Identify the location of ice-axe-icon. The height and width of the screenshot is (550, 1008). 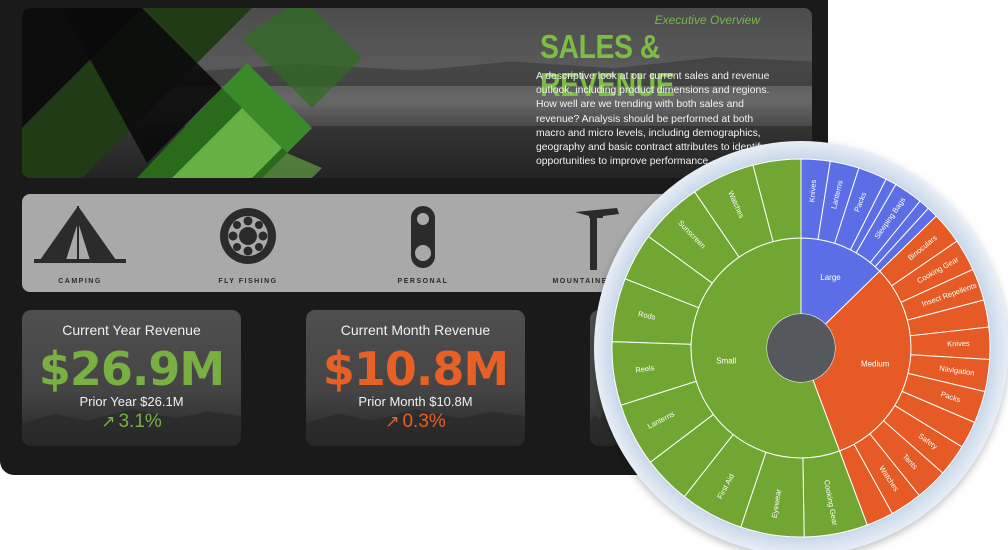
(597, 239).